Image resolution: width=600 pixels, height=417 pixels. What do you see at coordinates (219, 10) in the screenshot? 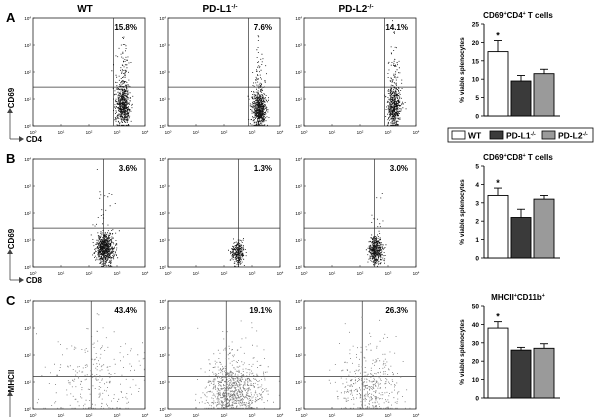
I see `column-header-pd-l1: PD-L1-/-` at bounding box center [219, 10].